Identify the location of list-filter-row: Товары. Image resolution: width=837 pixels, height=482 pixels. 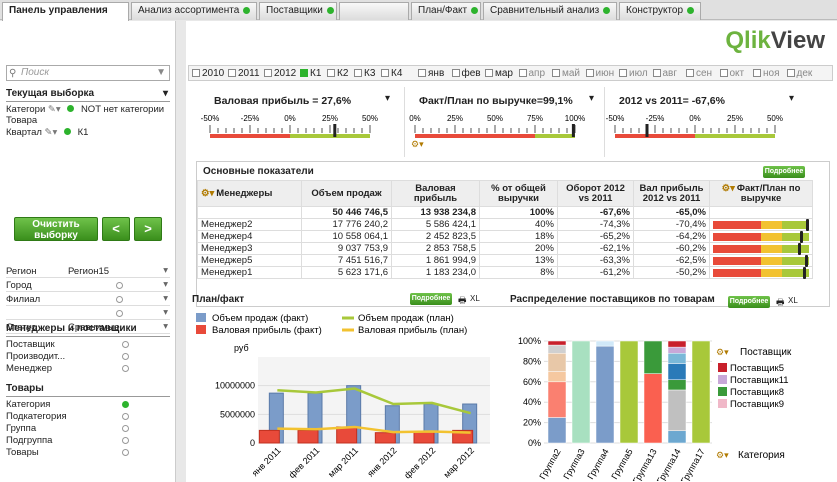
(88, 453).